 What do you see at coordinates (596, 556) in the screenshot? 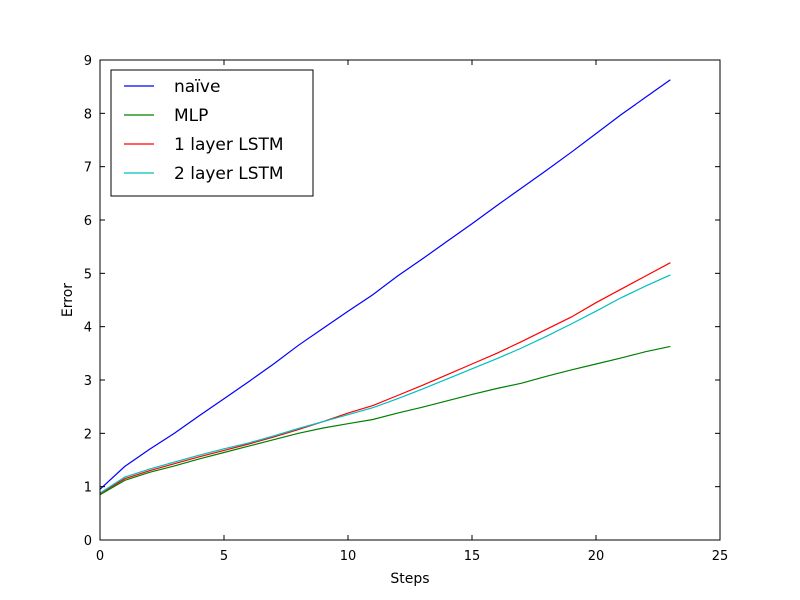
I see `x-tick-label: 20` at bounding box center [596, 556].